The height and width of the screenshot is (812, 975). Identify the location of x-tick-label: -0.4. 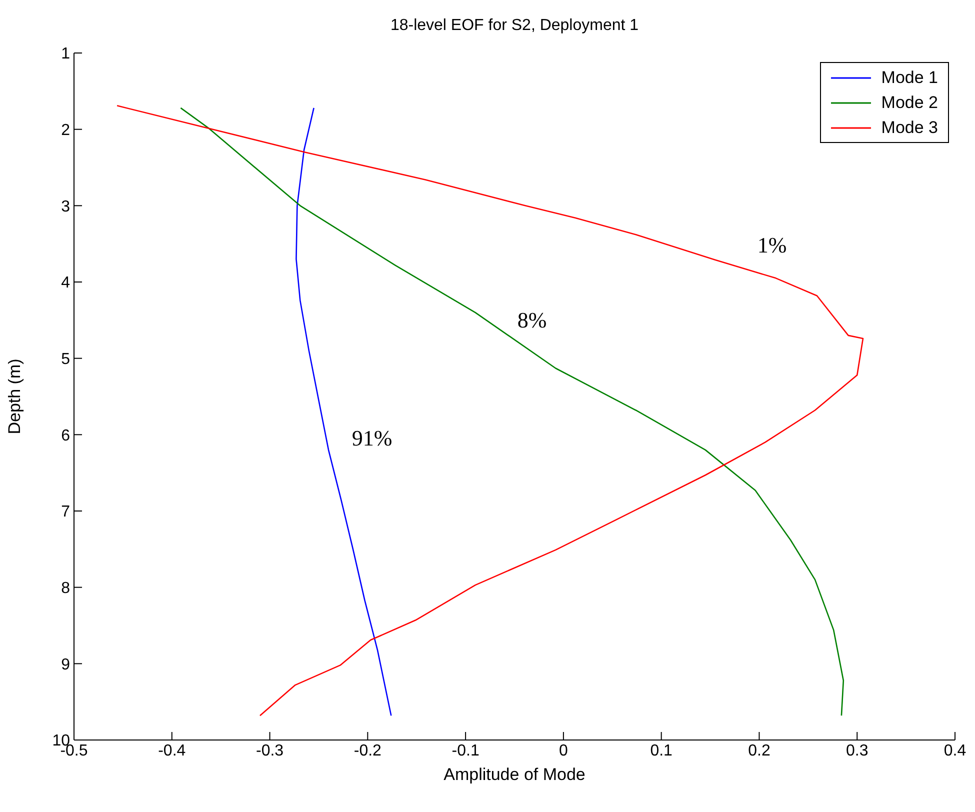
(172, 751).